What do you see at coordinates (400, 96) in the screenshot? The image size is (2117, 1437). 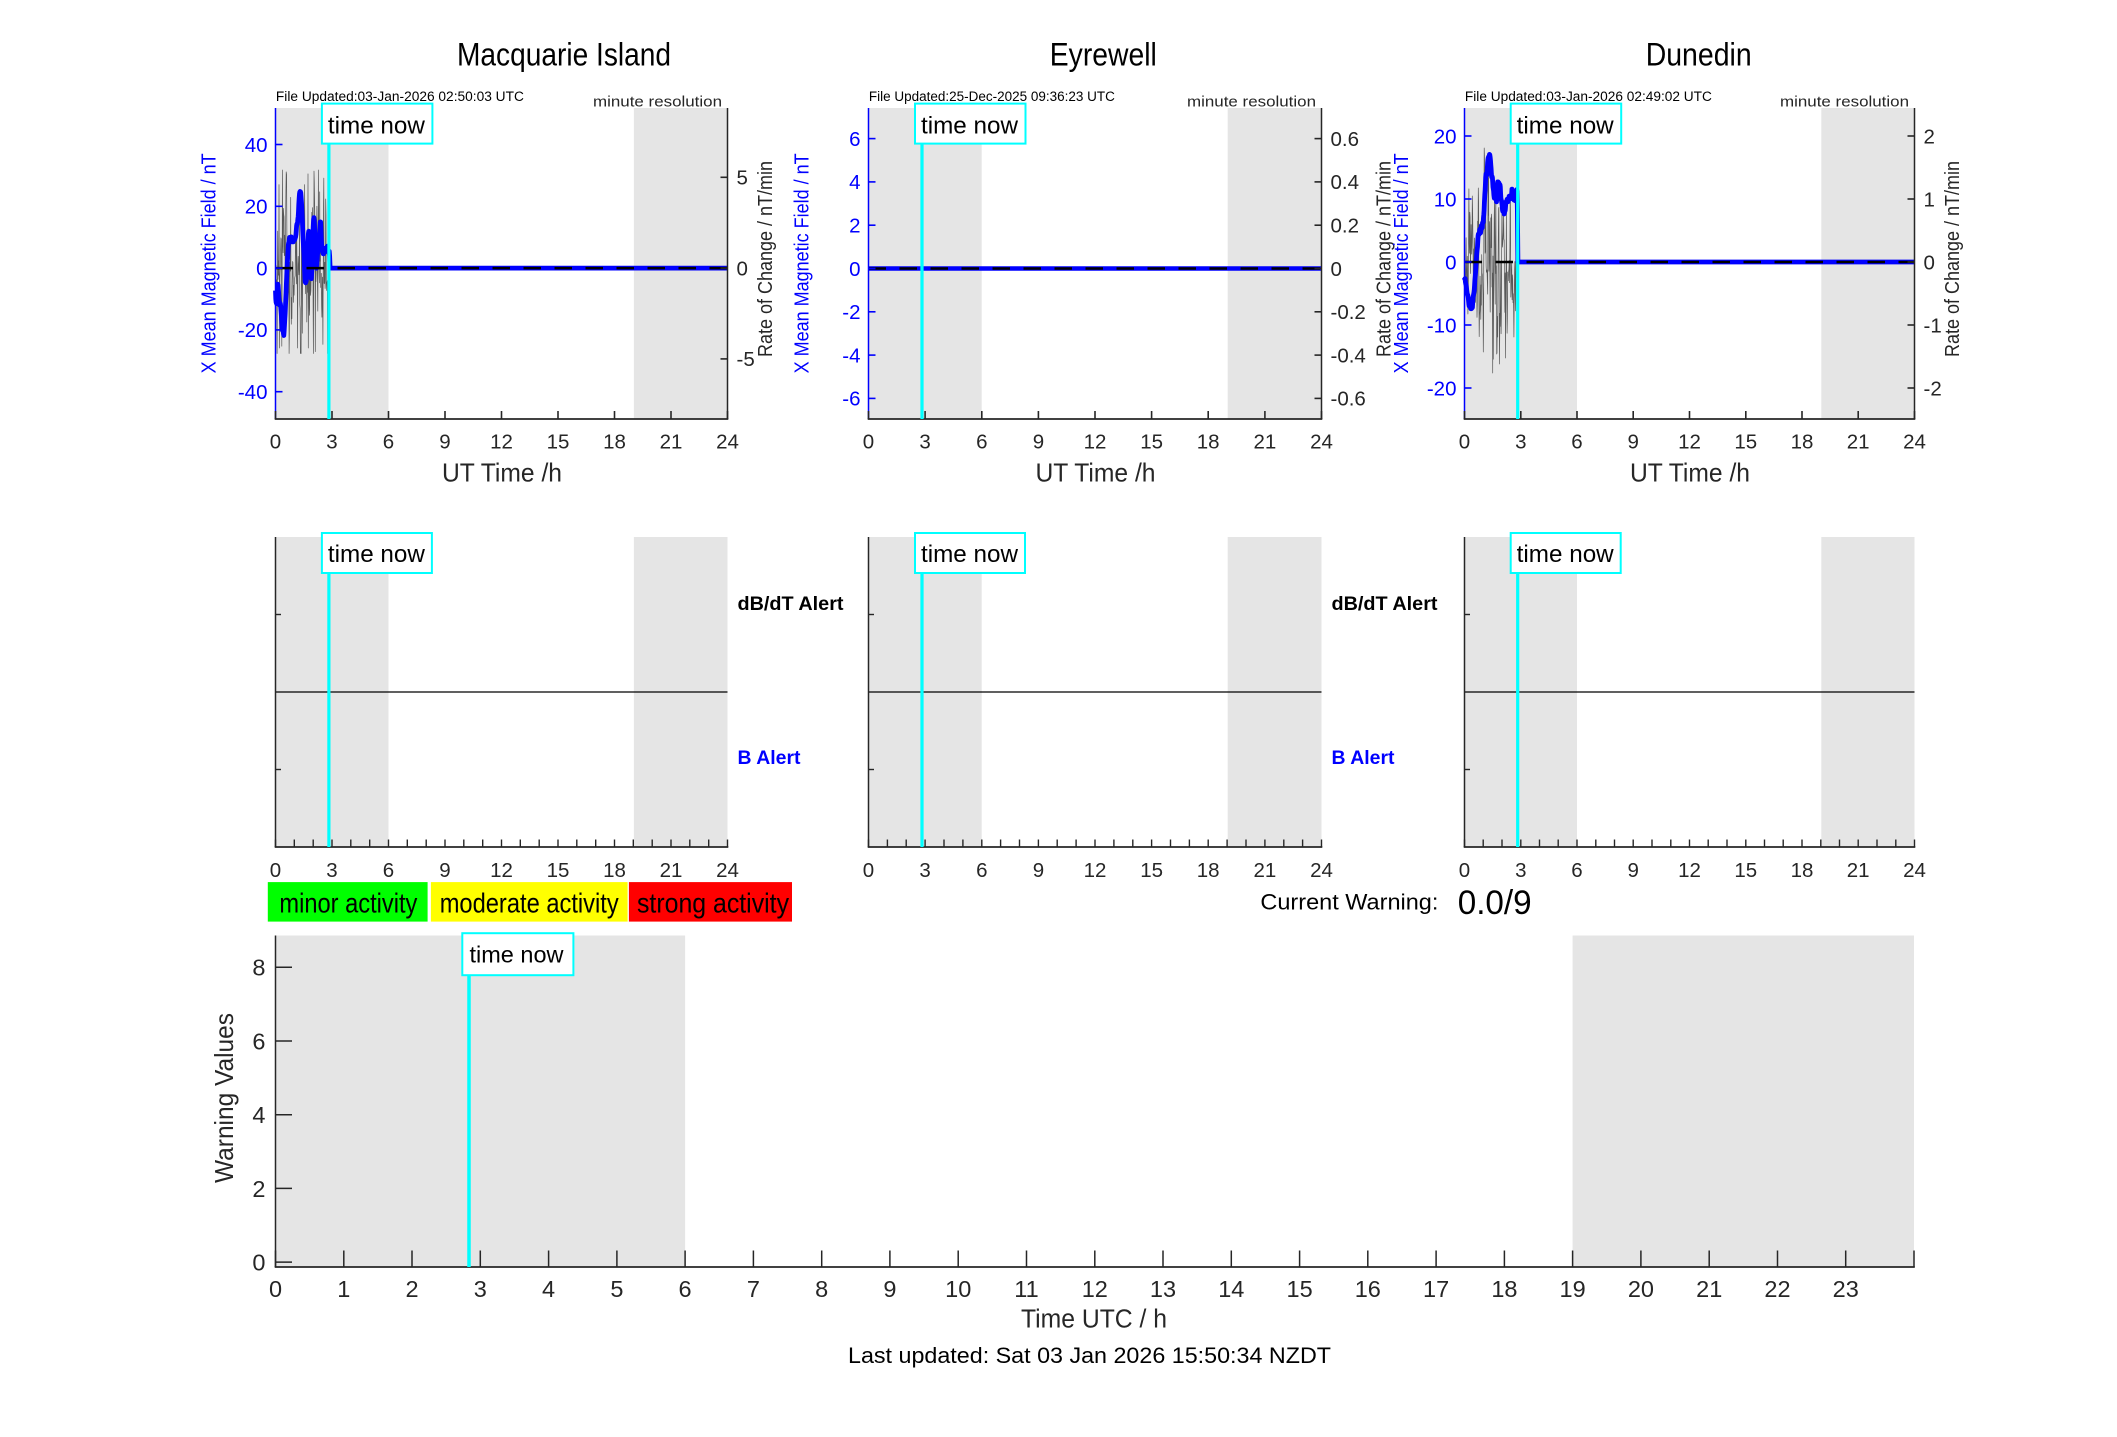 I see `svg-text:File Updated:03-Jan-2026 02:50: File Updated:03-Jan-2026 02:50:03 UTC` at bounding box center [400, 96].